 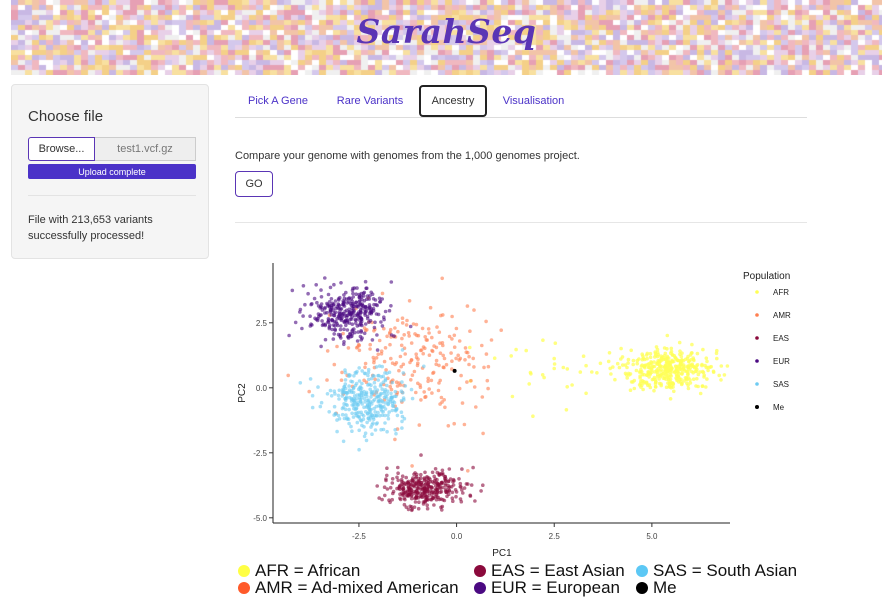 What do you see at coordinates (446, 31) in the screenshot?
I see `app-title: SarahSeq` at bounding box center [446, 31].